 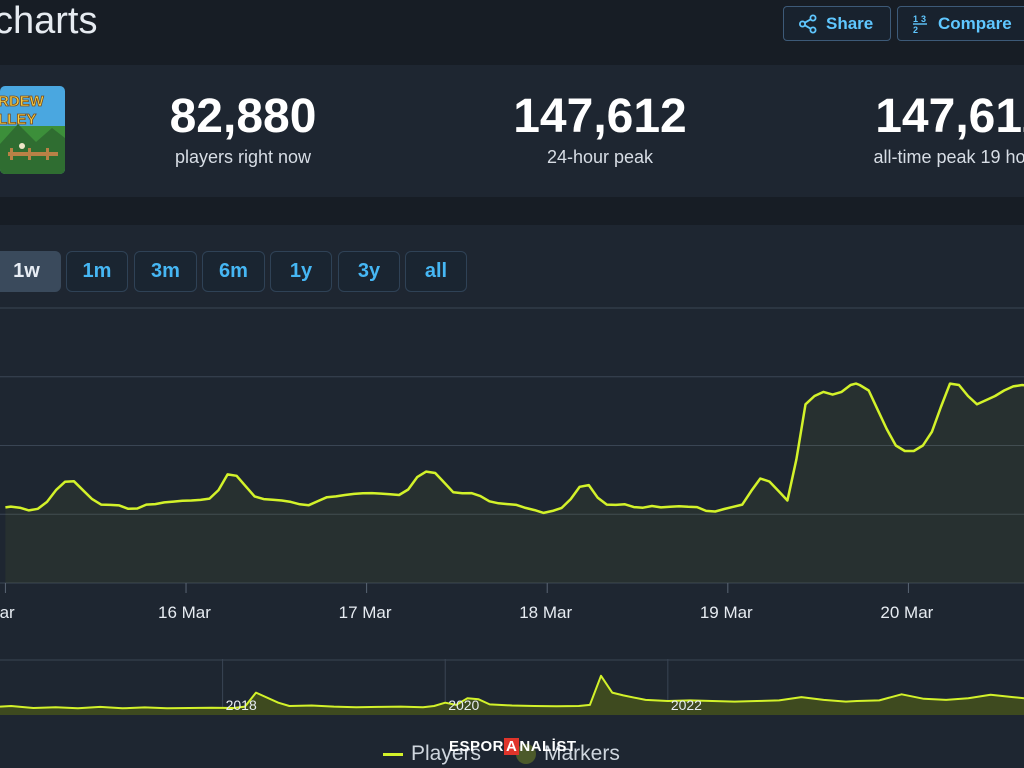 I want to click on share-icon, so click(x=808, y=24).